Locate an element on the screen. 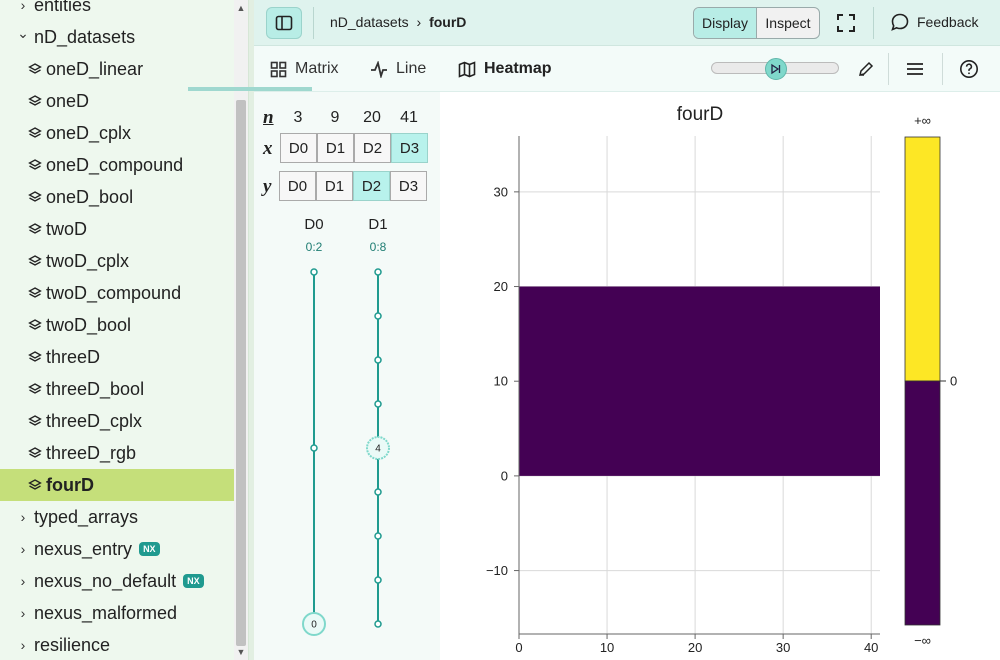 Image resolution: width=1000 pixels, height=660 pixels. tab-line: Line is located at coordinates (398, 69).